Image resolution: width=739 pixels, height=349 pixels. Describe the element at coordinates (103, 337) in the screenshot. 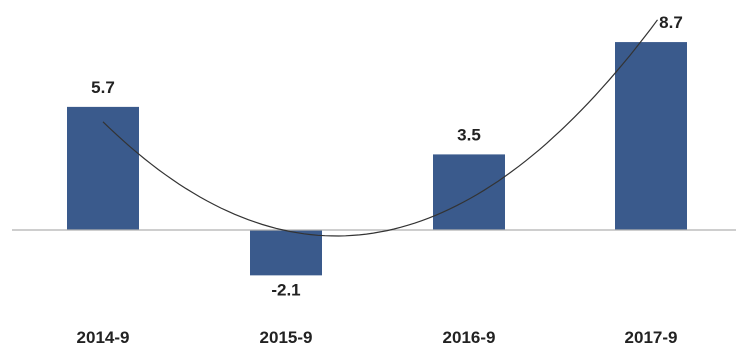

I see `x-tick-label-2014-9: 2014-9` at that location.